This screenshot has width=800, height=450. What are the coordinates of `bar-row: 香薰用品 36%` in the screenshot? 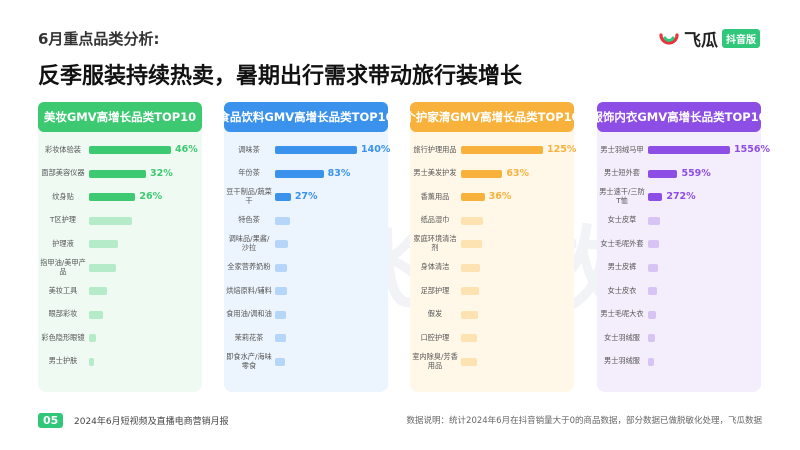 It's located at (492, 197).